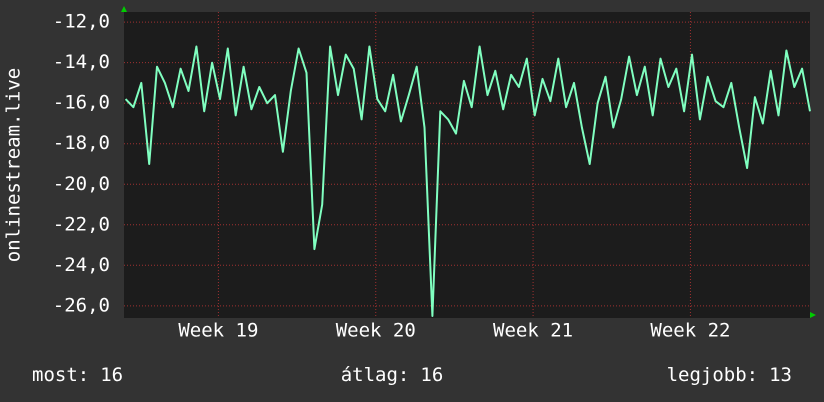  Describe the element at coordinates (780, 375) in the screenshot. I see `stat-value: 13` at that location.